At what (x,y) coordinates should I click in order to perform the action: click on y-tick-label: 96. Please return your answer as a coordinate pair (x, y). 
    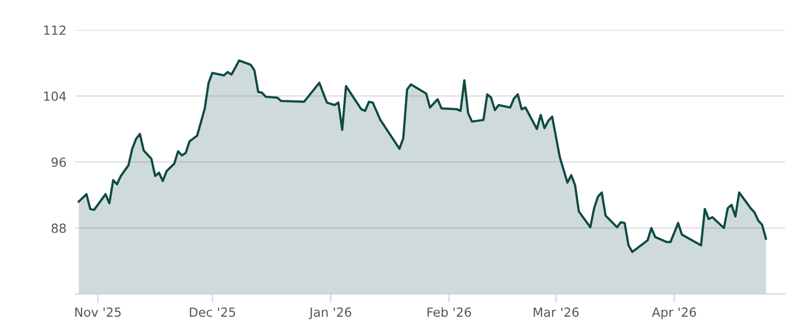
    Looking at the image, I should click on (59, 162).